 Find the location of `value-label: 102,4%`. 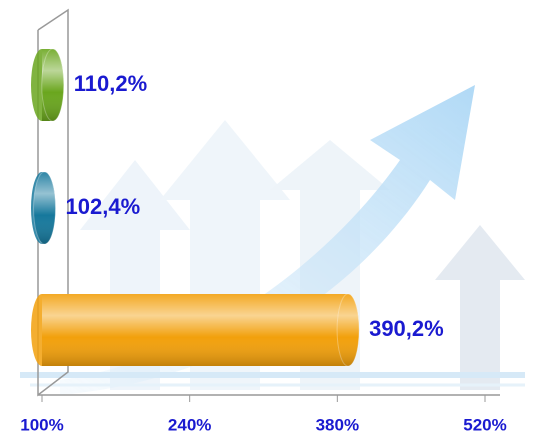

value-label: 102,4% is located at coordinates (103, 206).